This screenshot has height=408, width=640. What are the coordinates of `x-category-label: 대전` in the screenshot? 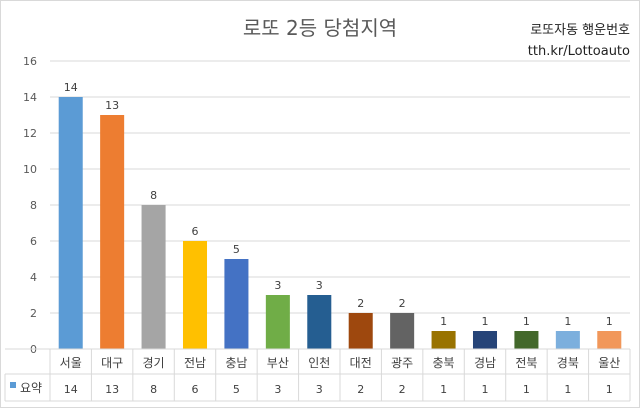 It's located at (361, 363).